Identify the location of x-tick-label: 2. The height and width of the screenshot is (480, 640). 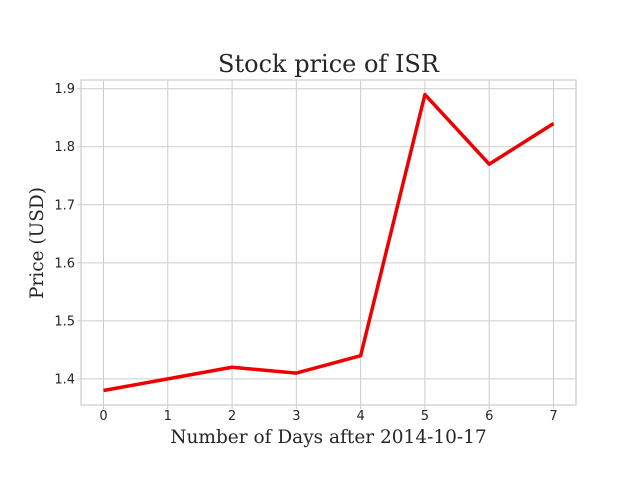
(232, 416).